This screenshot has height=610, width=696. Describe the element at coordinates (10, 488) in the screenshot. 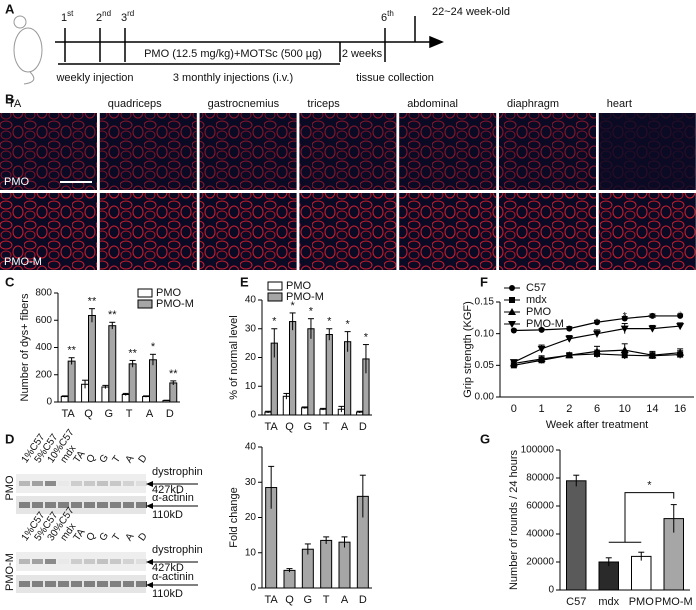

I see `blot-condition: PMO` at that location.